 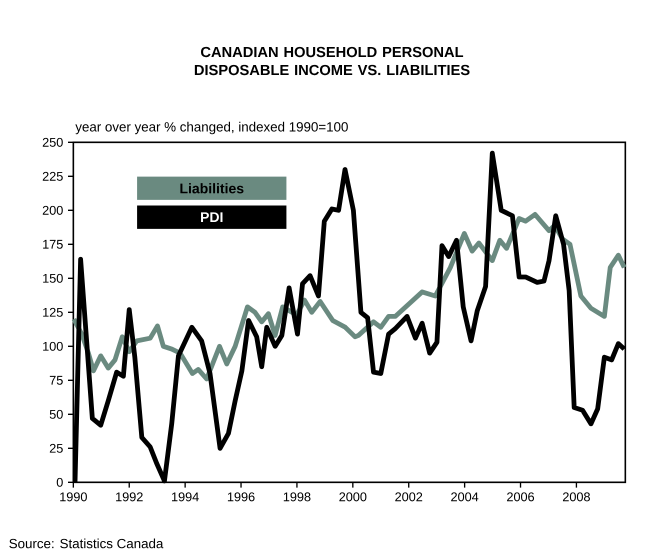 What do you see at coordinates (53, 244) in the screenshot?
I see `y-tick-label: 175` at bounding box center [53, 244].